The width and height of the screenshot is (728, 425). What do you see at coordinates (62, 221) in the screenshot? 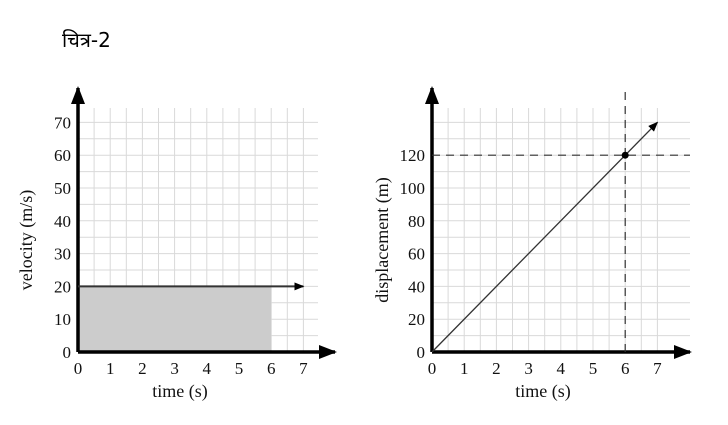
I see `left-chart-y-tick-label: 40` at bounding box center [62, 221].